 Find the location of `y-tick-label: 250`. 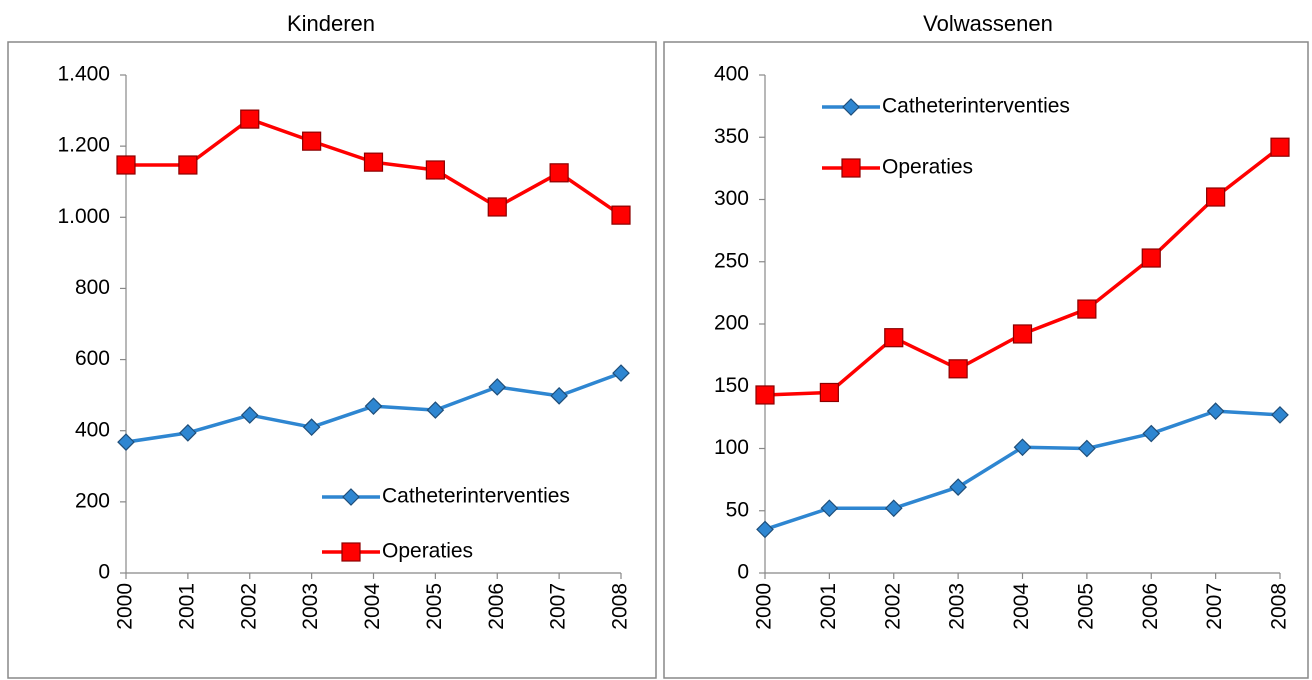

y-tick-label: 250 is located at coordinates (731, 260).